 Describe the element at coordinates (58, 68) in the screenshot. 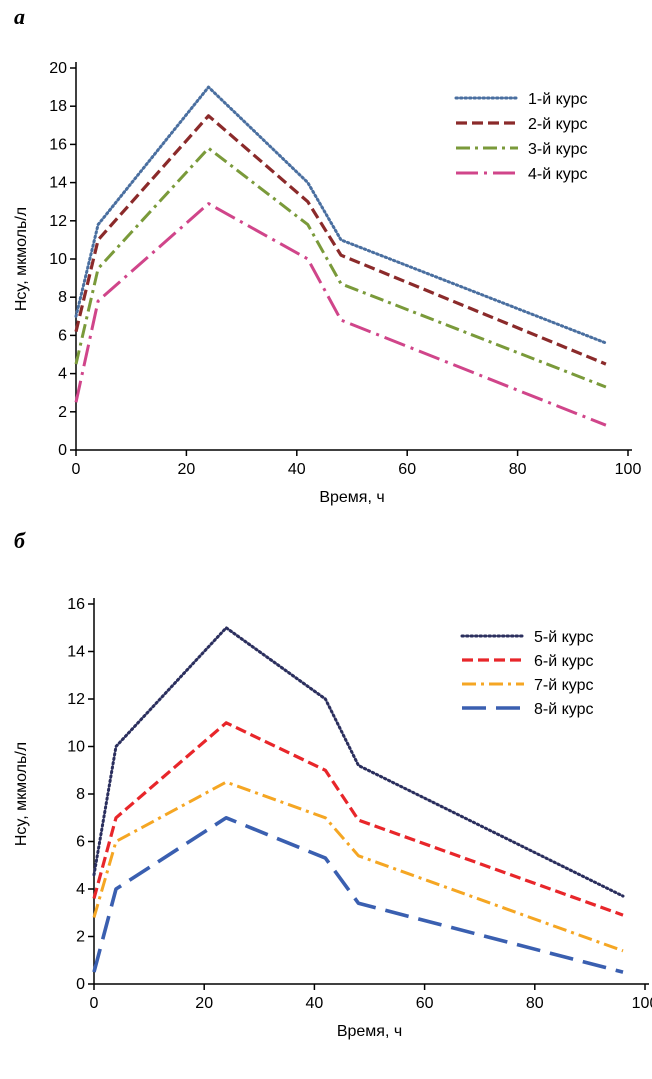

I see `y-tick-label: 20` at that location.